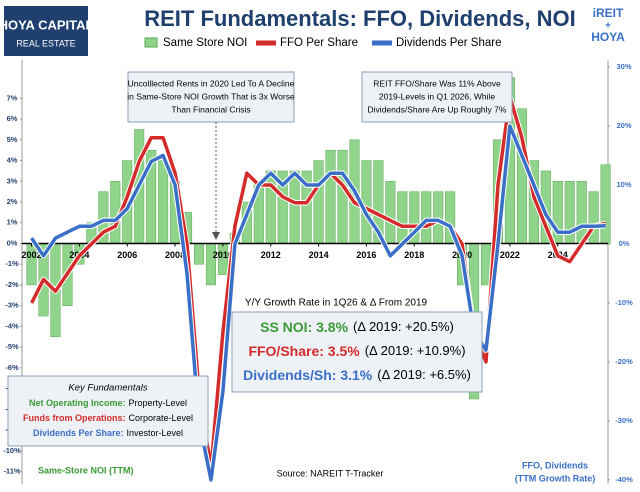 The image size is (640, 492). What do you see at coordinates (555, 465) in the screenshot?
I see `y2-axis-label: FFO, Dividends` at bounding box center [555, 465].